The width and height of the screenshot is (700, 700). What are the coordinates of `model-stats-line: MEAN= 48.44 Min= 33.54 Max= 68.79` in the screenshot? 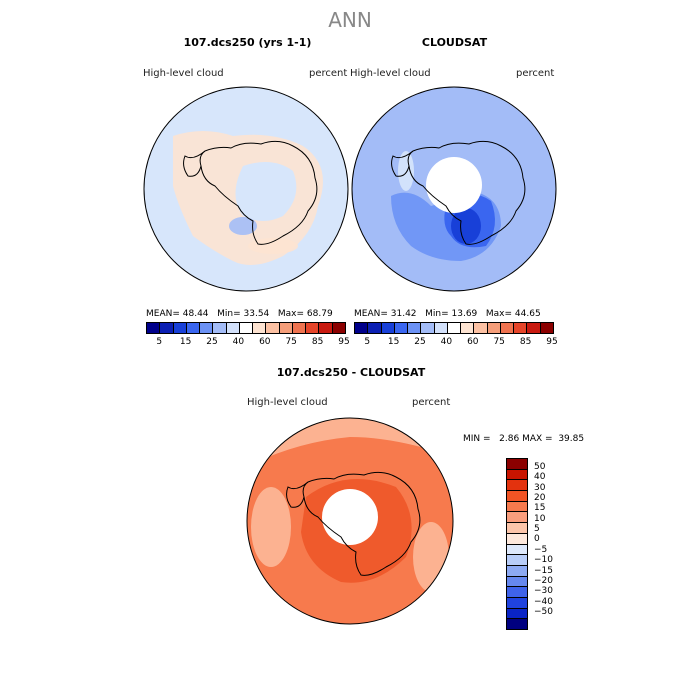 It's located at (239, 314).